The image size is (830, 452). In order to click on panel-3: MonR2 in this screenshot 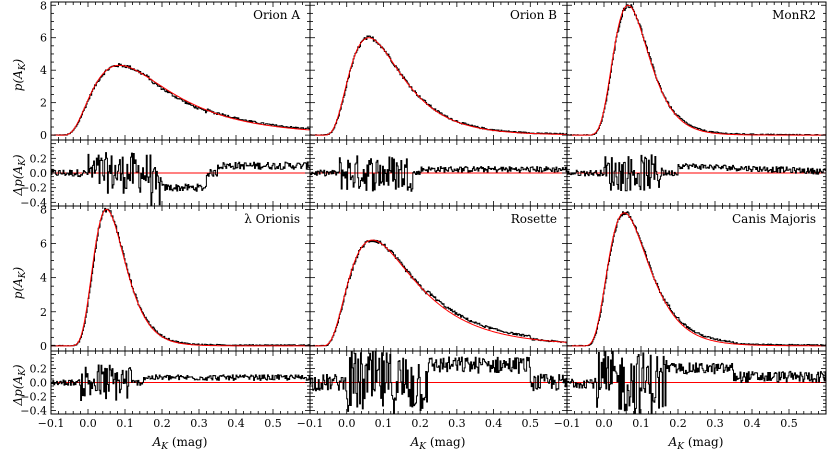, I will do `click(696, 104)`.